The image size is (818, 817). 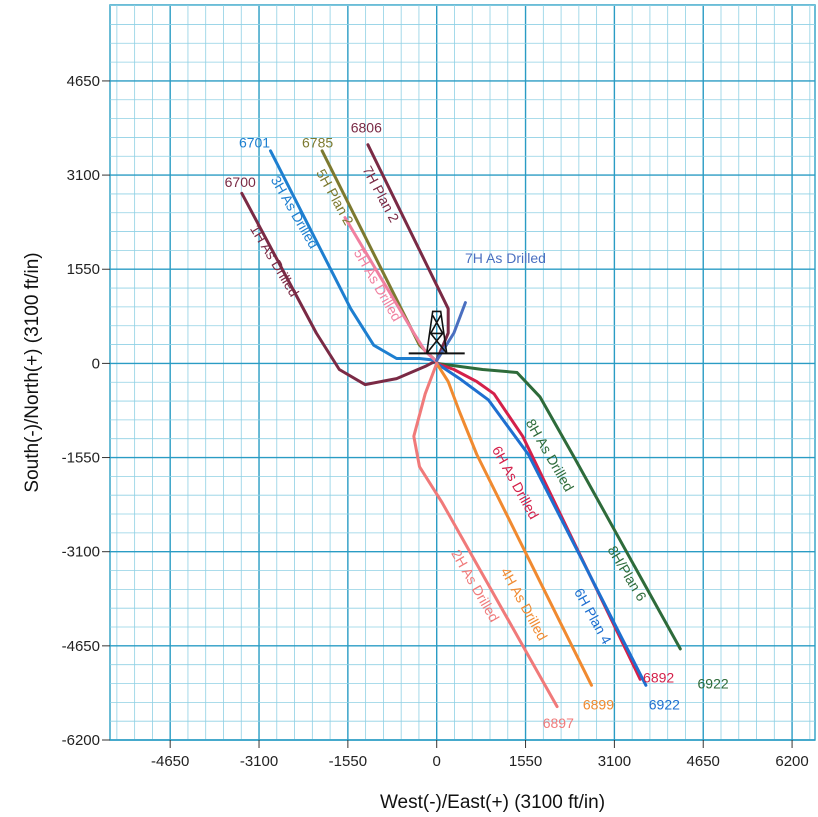 I want to click on y-tick-label: -4650, so click(x=81, y=646).